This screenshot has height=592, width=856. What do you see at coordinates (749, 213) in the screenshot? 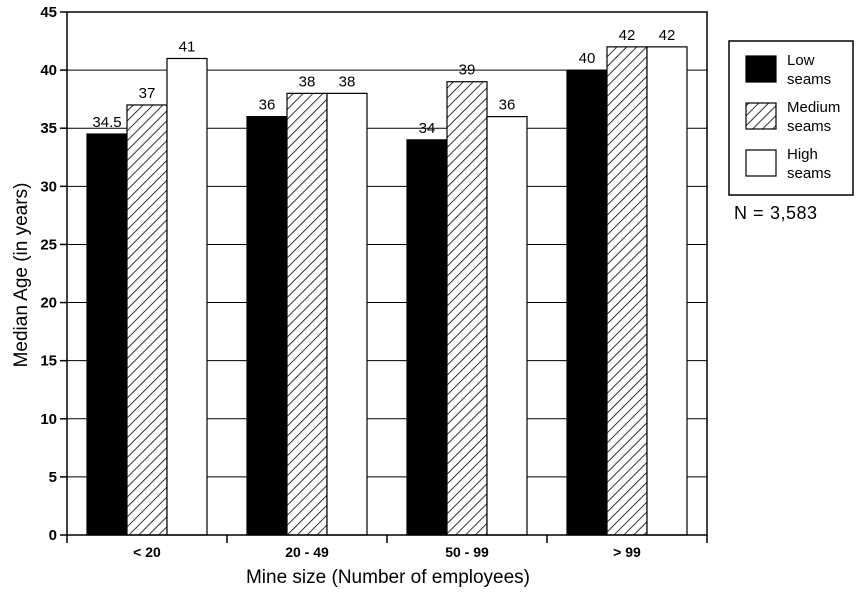
I see `sample-size-label: N =` at bounding box center [749, 213].